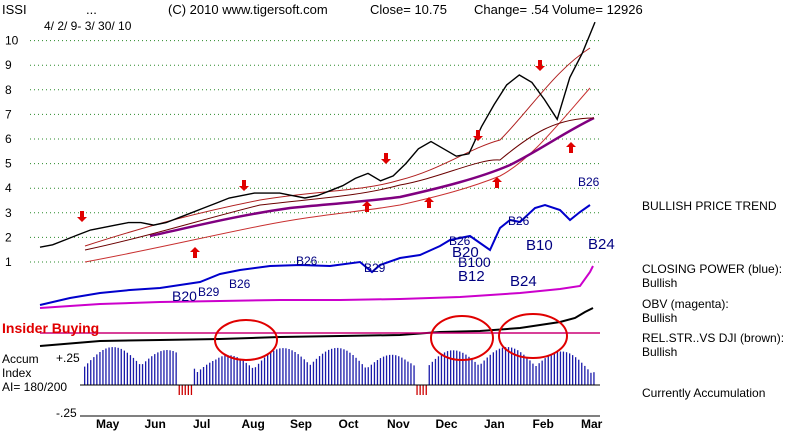 This screenshot has height=432, width=800. What do you see at coordinates (66, 413) in the screenshot?
I see `accum-tick-minus: -.25` at bounding box center [66, 413].